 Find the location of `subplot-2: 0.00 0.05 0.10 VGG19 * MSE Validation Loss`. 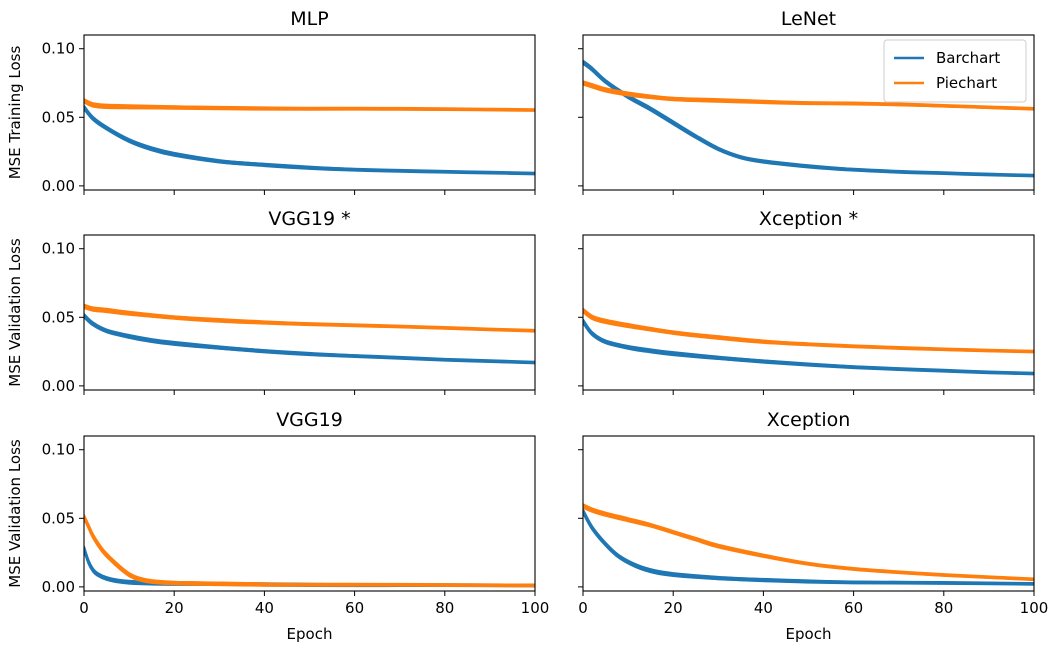

subplot-2: 0.00 0.05 0.10 VGG19 * MSE Validation Loss is located at coordinates (271, 301).